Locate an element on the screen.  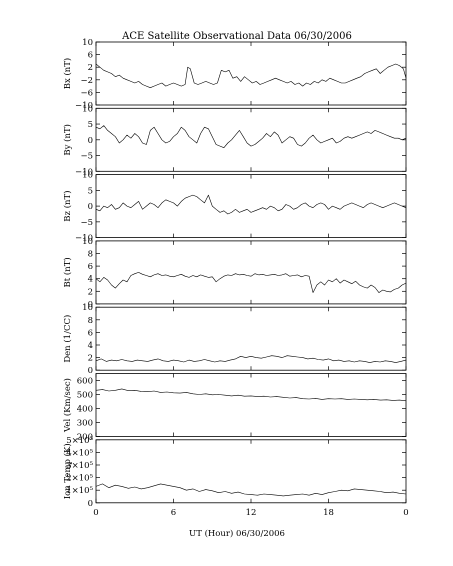
y-tick-label: 600 is located at coordinates (85, 382).